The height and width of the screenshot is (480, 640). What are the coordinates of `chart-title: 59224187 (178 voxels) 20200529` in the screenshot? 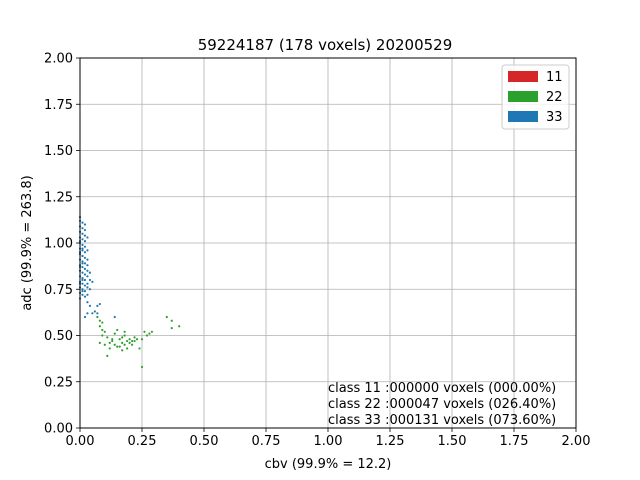 It's located at (325, 45).